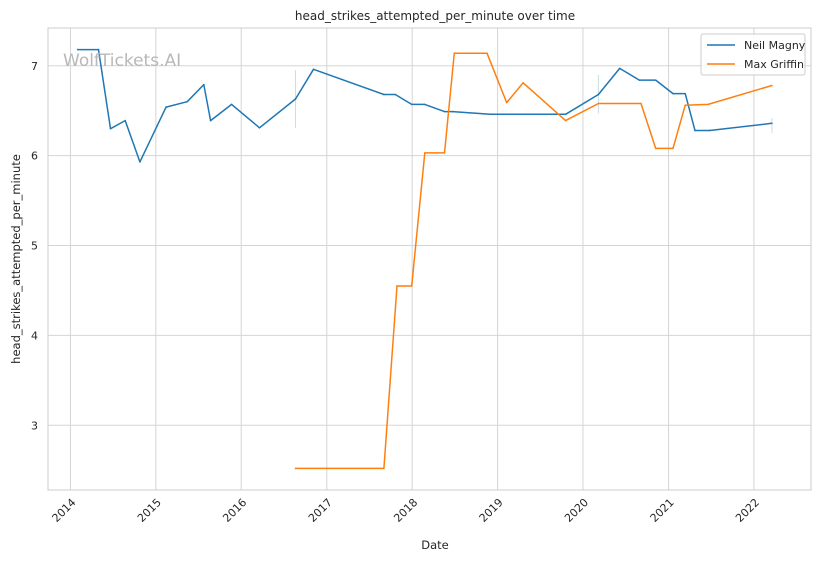 This screenshot has height=561, width=832. Describe the element at coordinates (576, 510) in the screenshot. I see `x-tick-label: 2020` at that location.